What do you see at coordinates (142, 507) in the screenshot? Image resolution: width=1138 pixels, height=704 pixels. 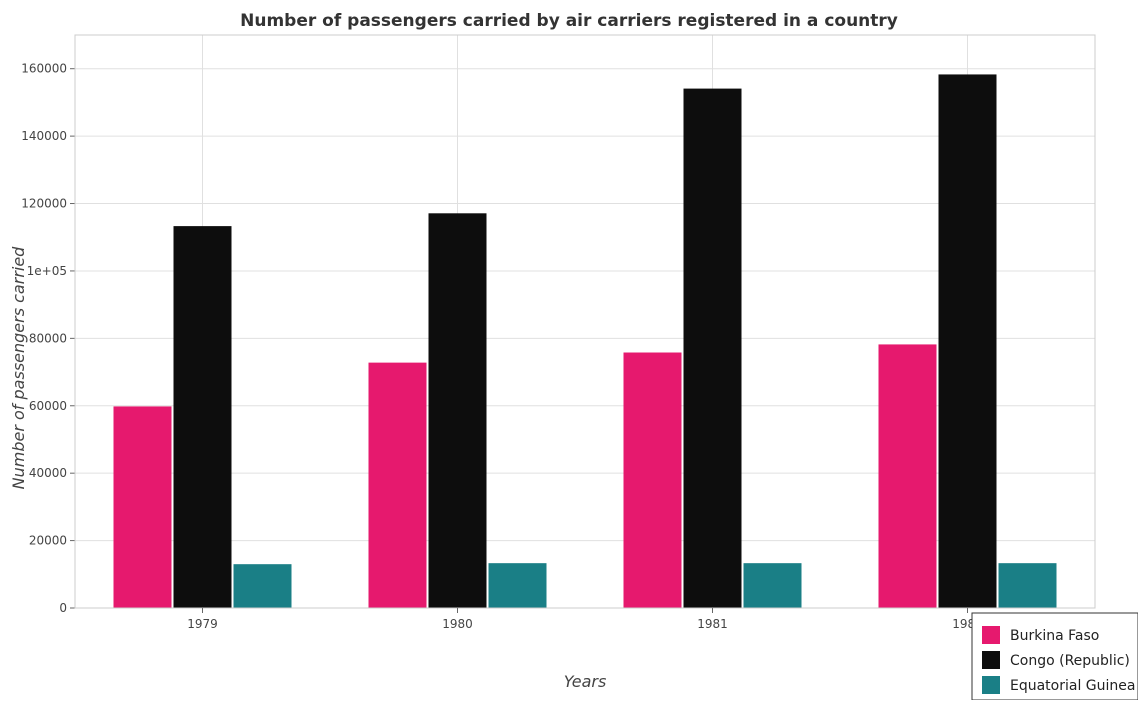 I see `bar-burkina-faso-1979` at bounding box center [142, 507].